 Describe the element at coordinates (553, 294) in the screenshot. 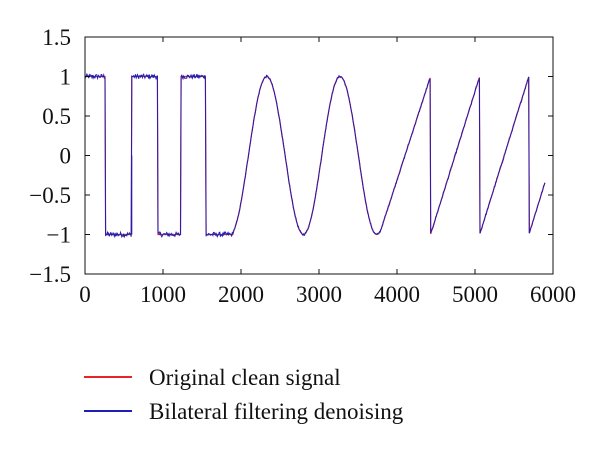

I see `x-tick-label: 6000` at that location.